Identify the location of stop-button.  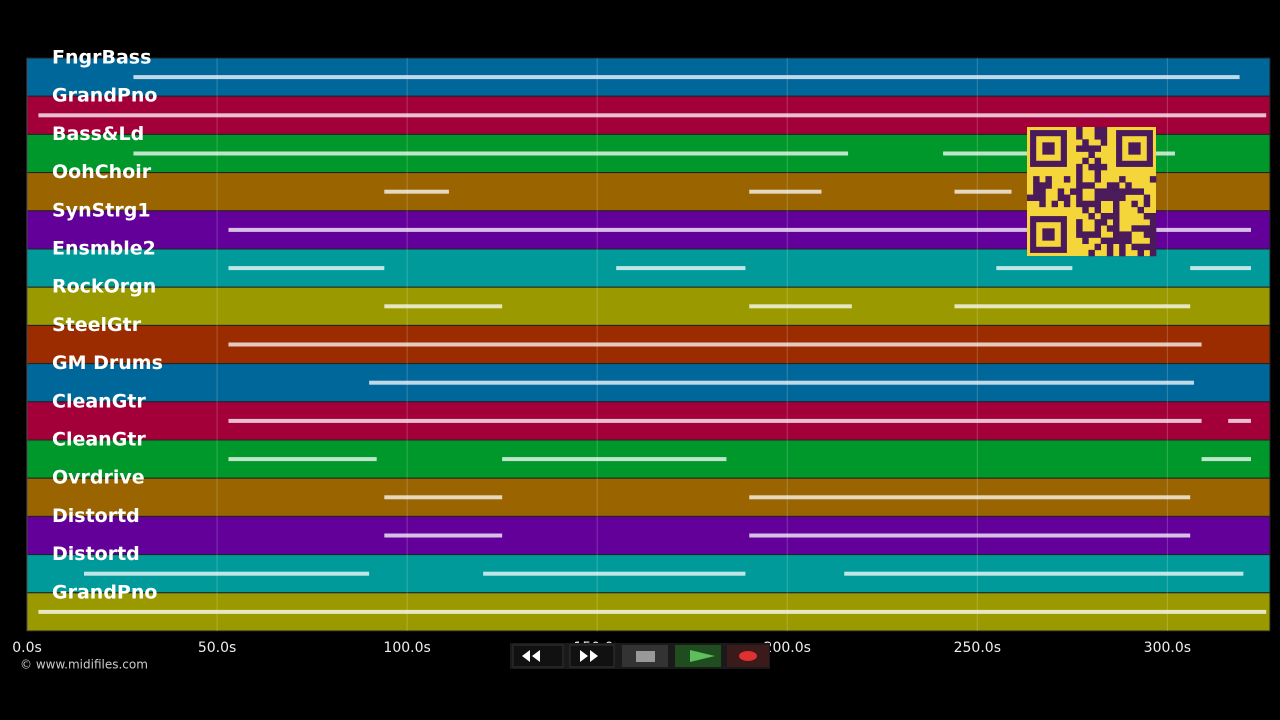
(645, 656).